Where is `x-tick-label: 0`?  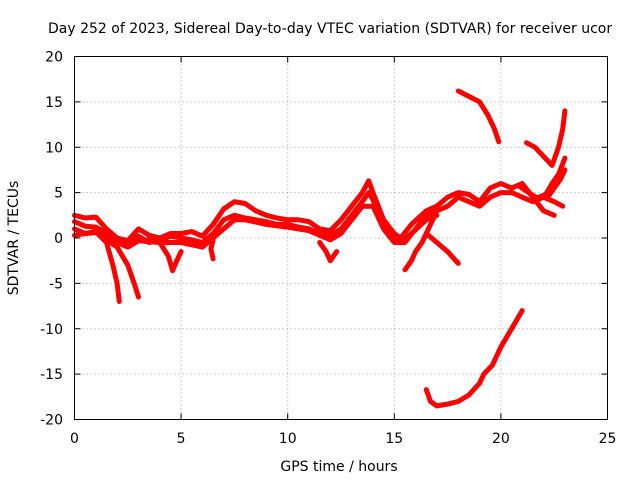 x-tick-label: 0 is located at coordinates (74, 439).